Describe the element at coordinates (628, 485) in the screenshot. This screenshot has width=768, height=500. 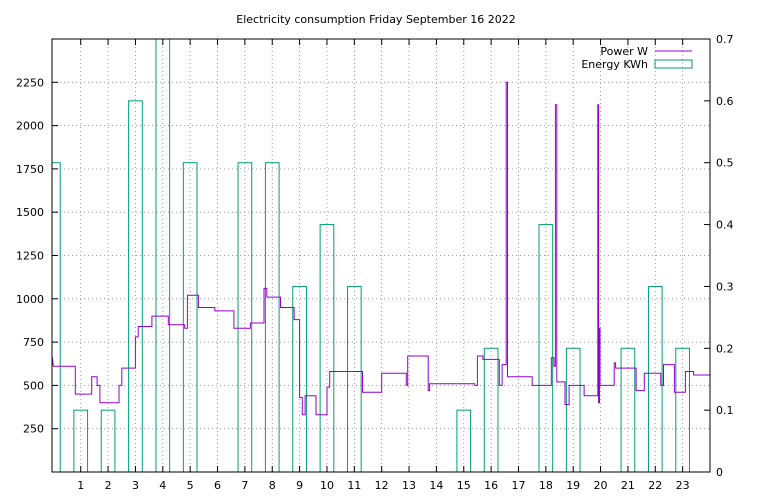
I see `x-tick-label: 21` at that location.